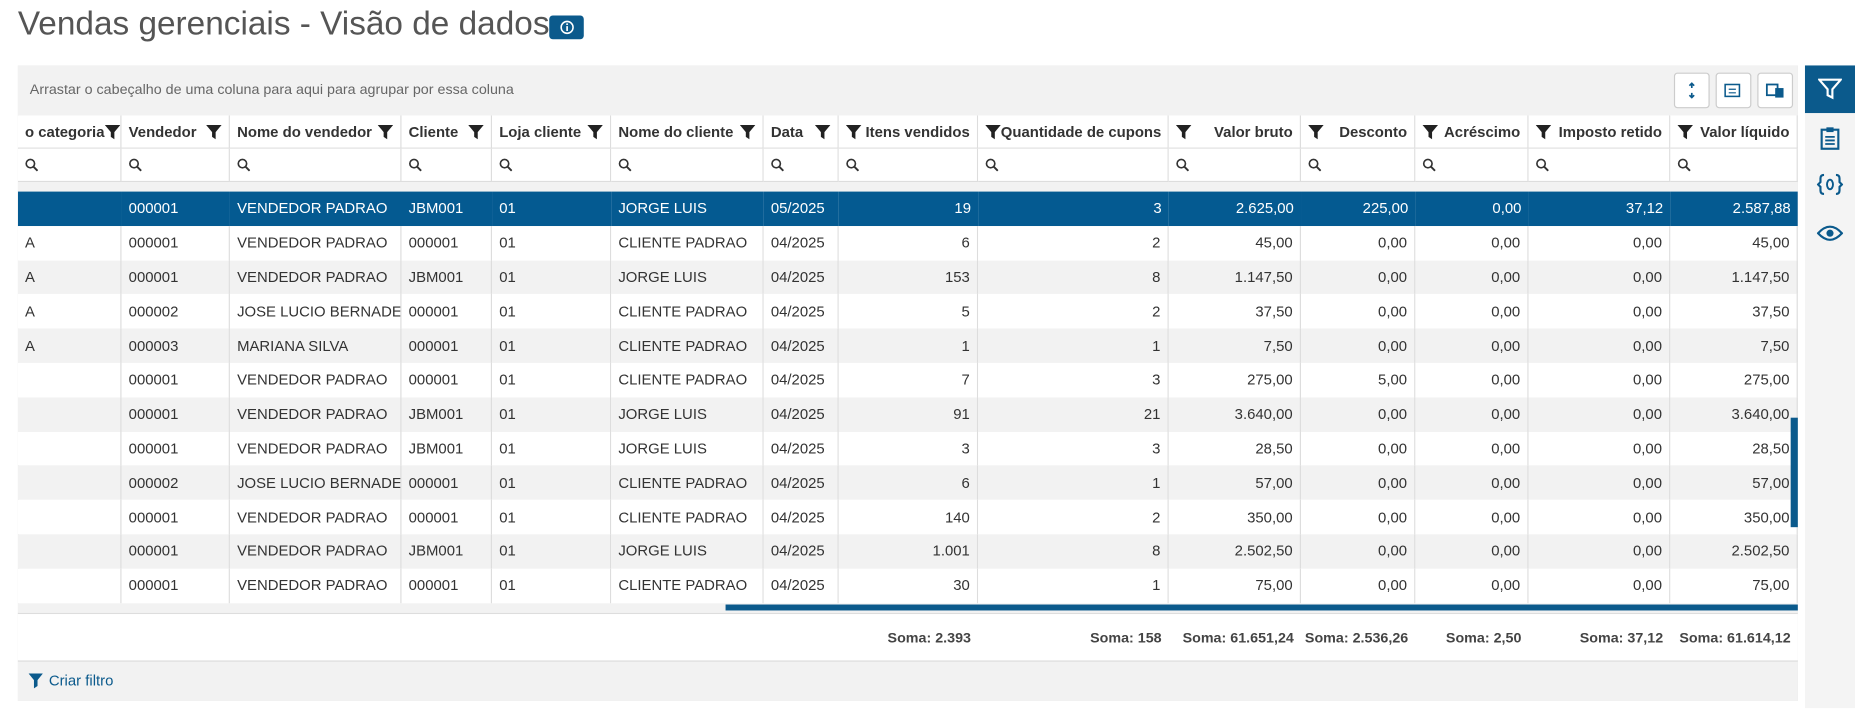  Describe the element at coordinates (1829, 89) in the screenshot. I see `filter-tab` at that location.